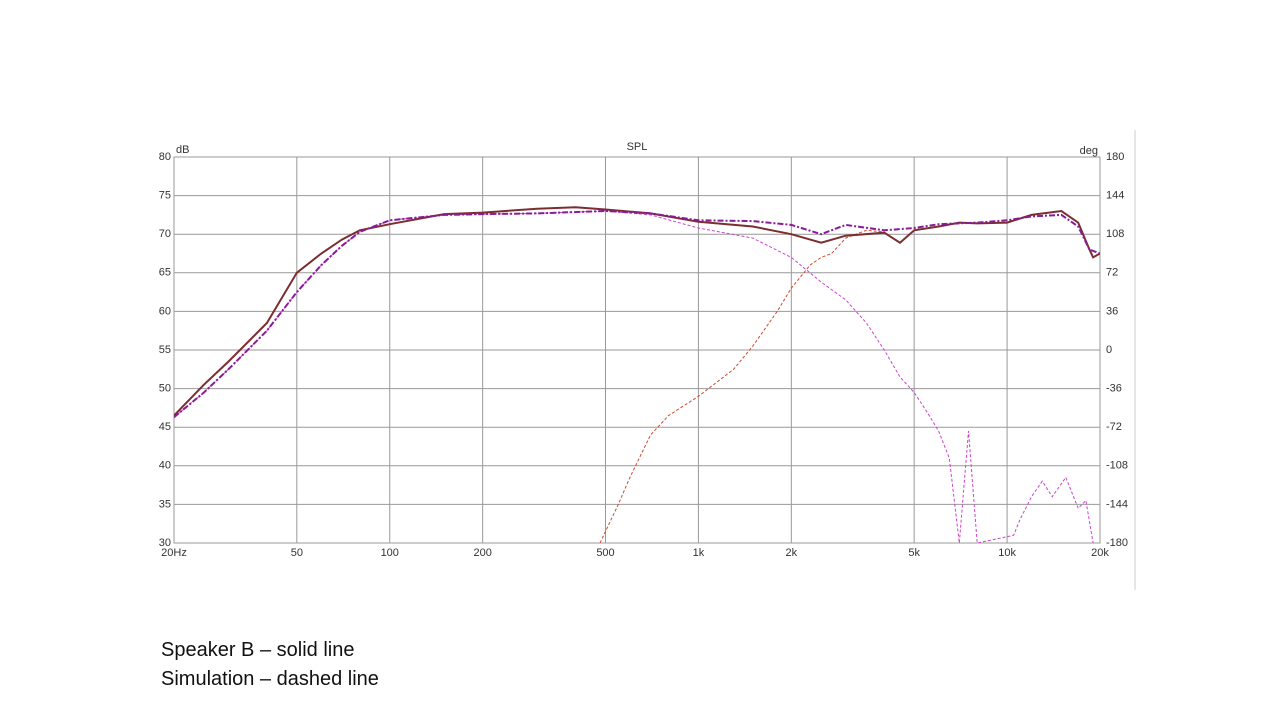 The width and height of the screenshot is (1280, 720). Describe the element at coordinates (637, 147) in the screenshot. I see `chart-title: SPL` at that location.